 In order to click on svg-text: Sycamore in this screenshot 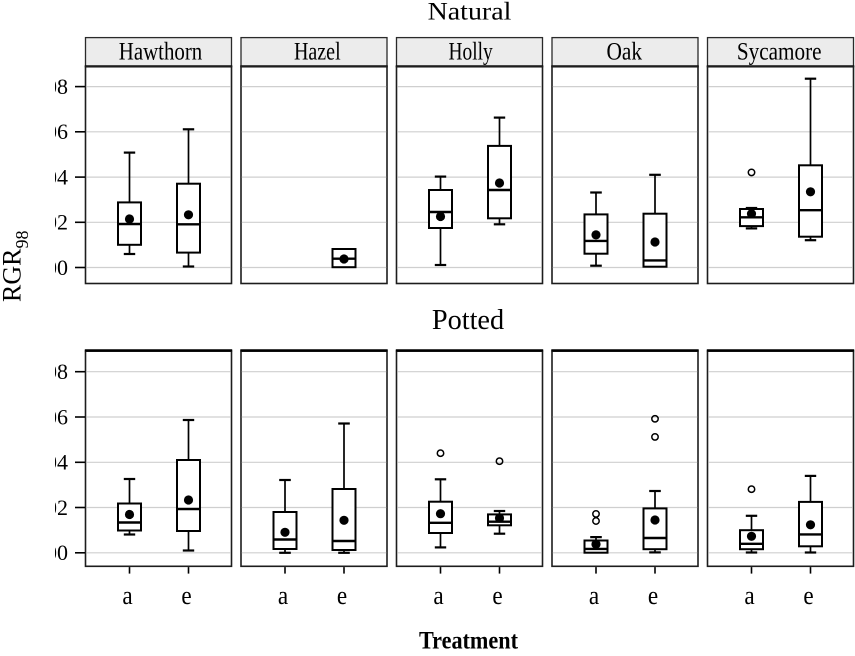, I will do `click(779, 52)`.